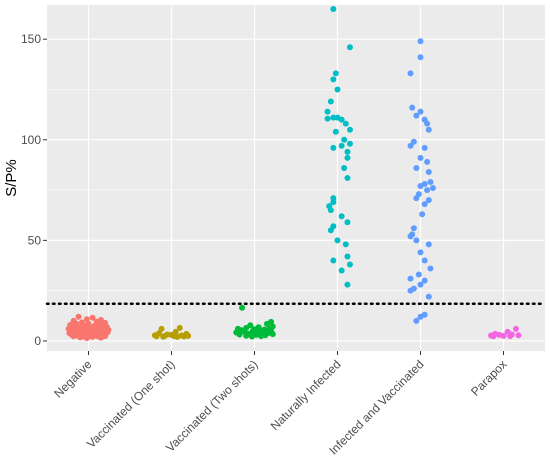  Describe the element at coordinates (211, 405) in the screenshot. I see `x-tick-label: Vaccinated (Two shots)` at that location.